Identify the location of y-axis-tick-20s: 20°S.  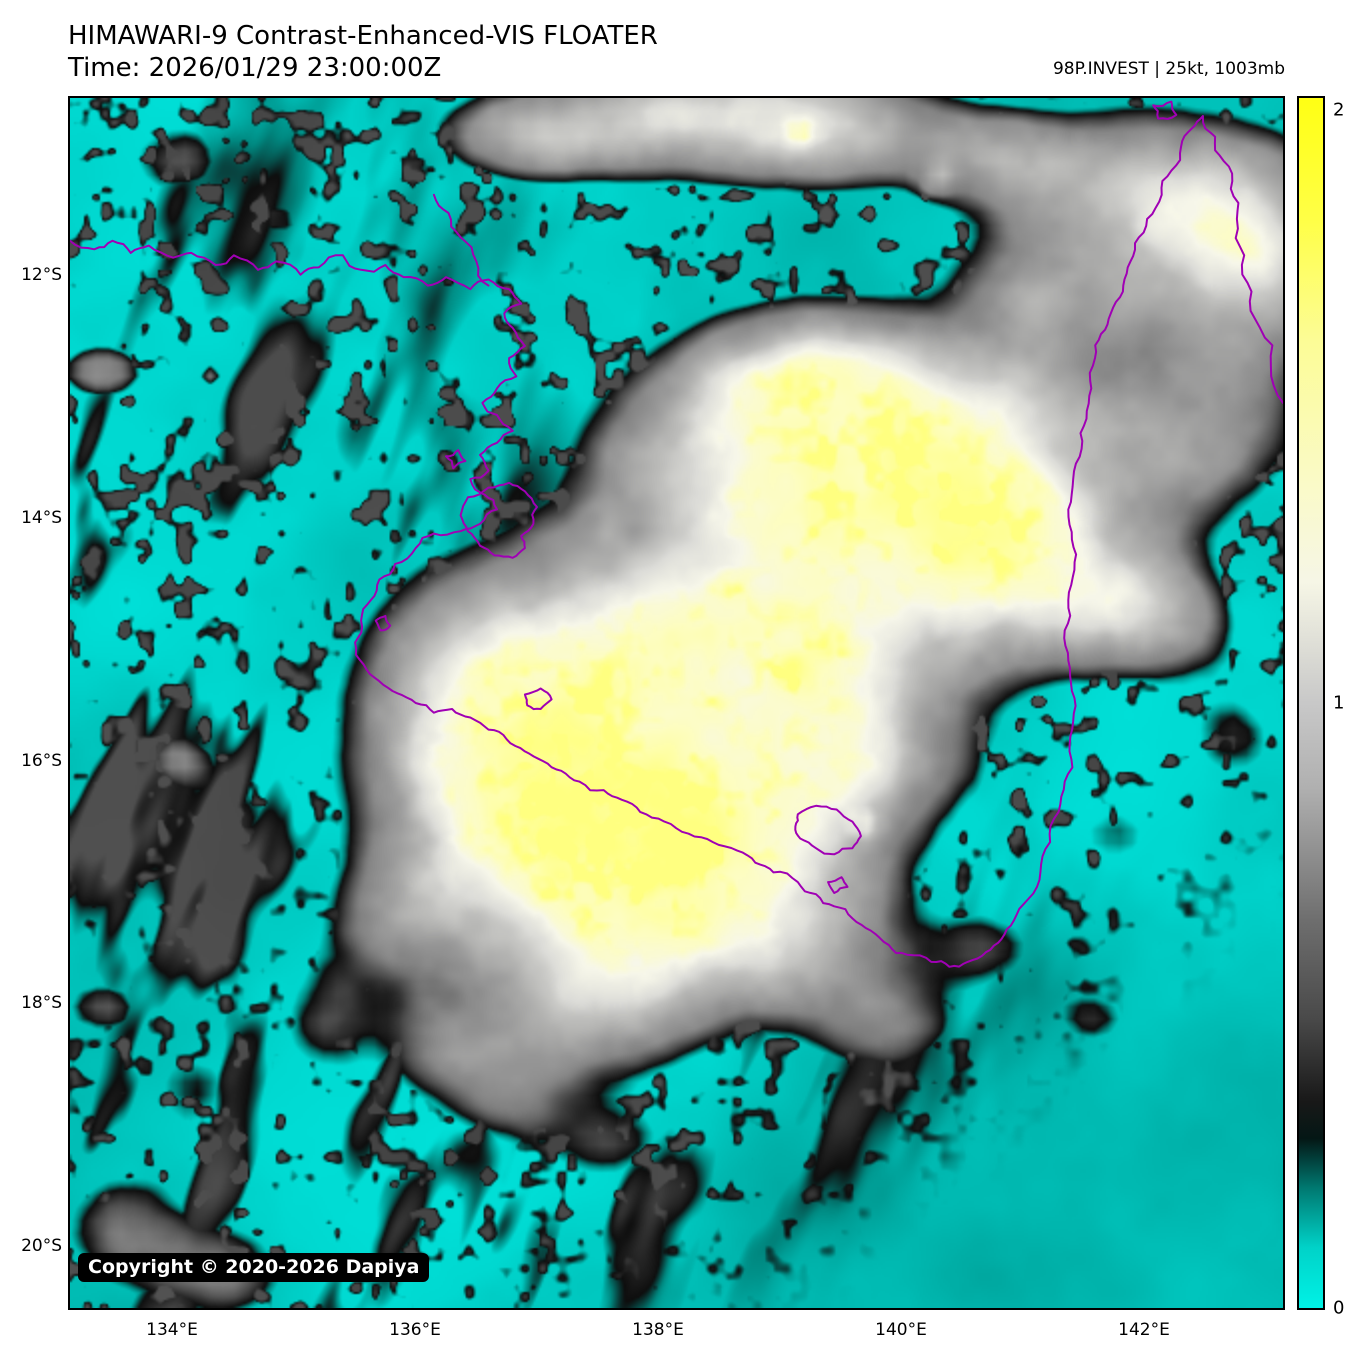
(41, 1246).